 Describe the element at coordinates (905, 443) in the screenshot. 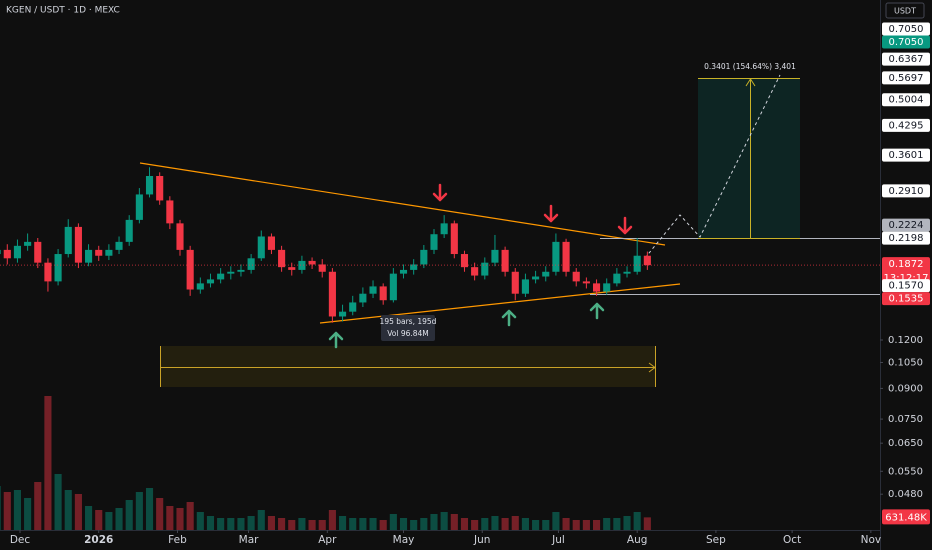

I see `y-tick-label: 0.0650` at that location.